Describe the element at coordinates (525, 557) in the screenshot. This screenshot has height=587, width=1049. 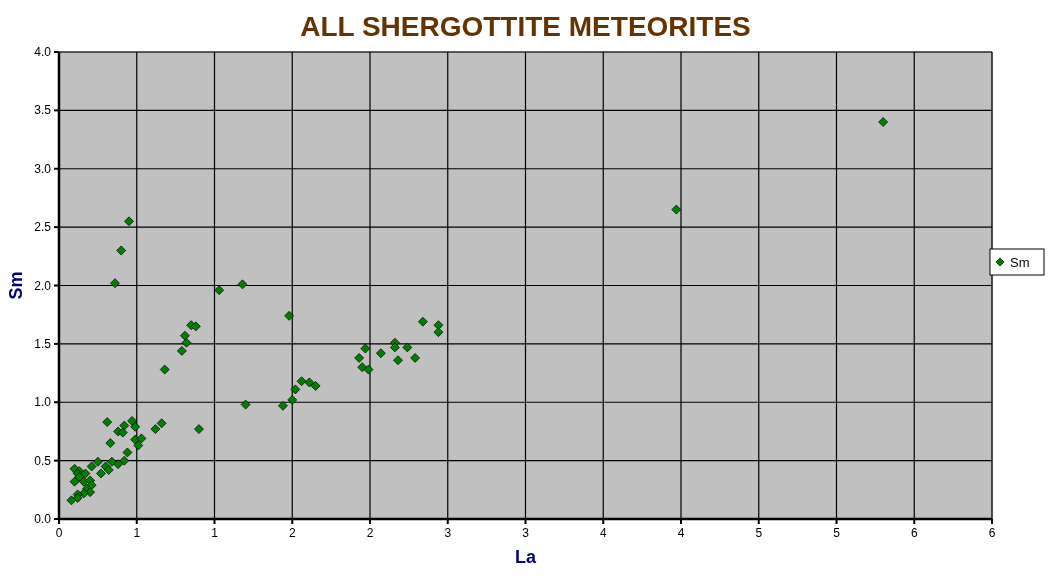
I see `x-axis-title: La` at that location.